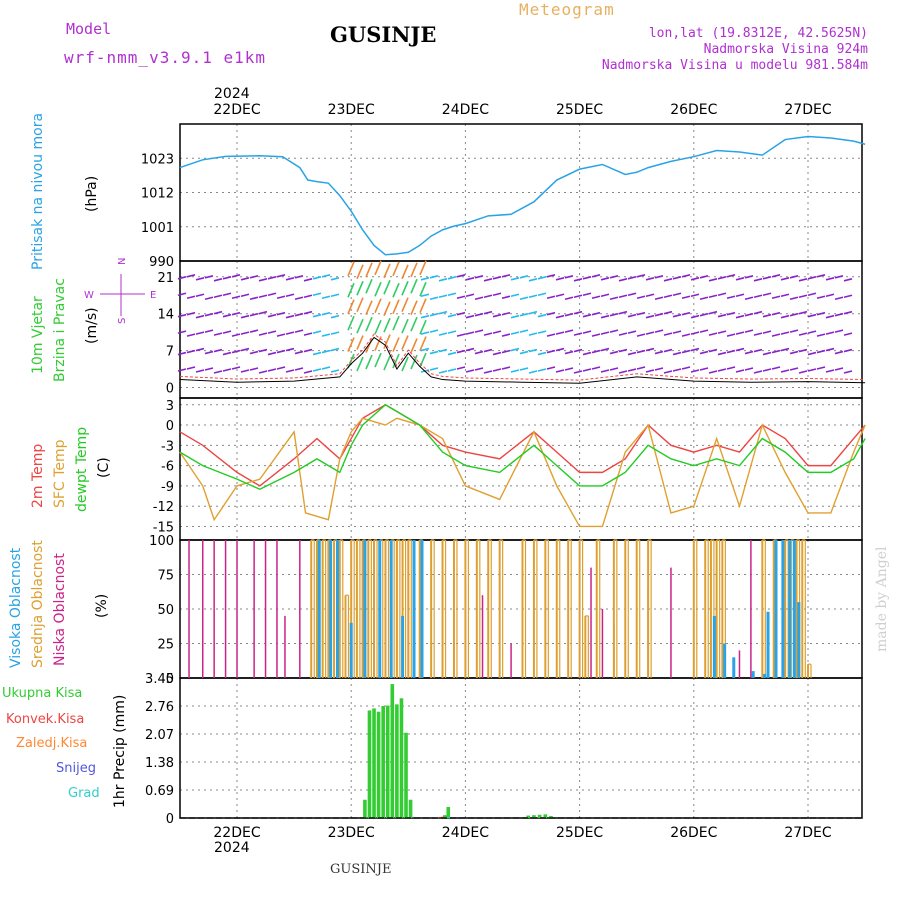 The image size is (900, 900). What do you see at coordinates (120, 291) in the screenshot?
I see `wind-compass: N S W E` at bounding box center [120, 291].